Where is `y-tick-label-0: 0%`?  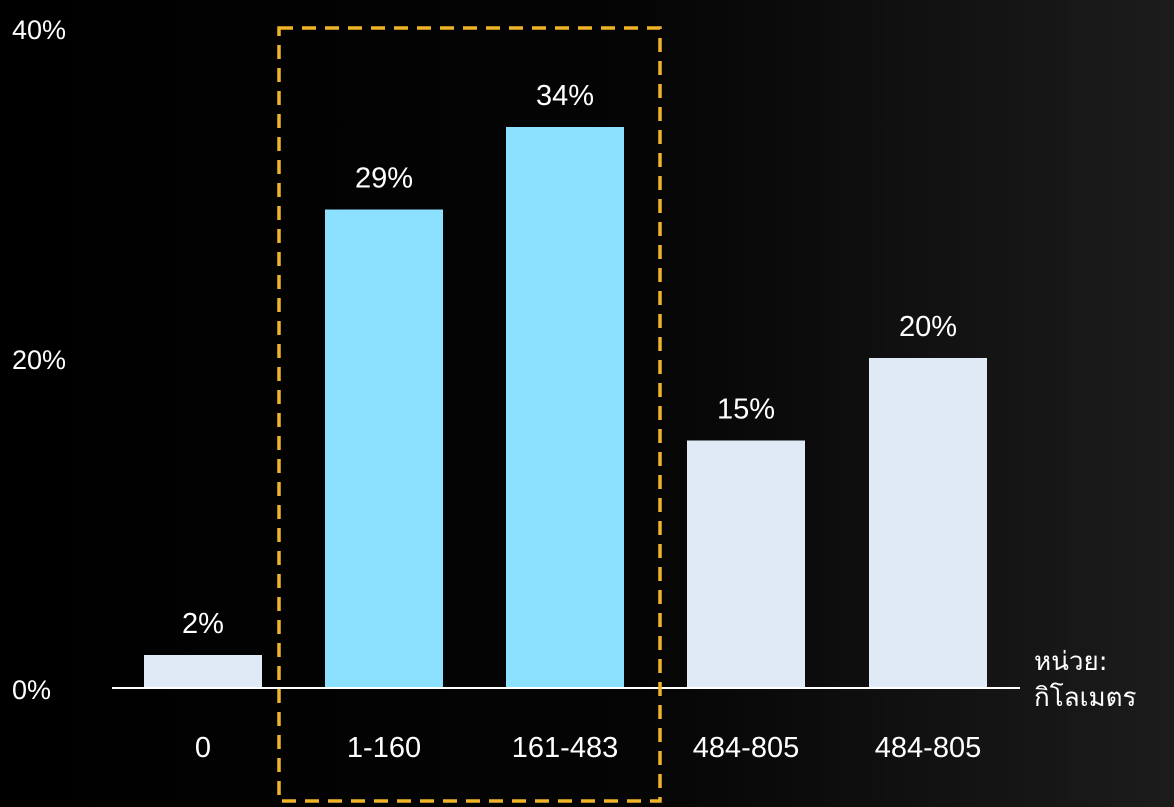 y-tick-label-0: 0% is located at coordinates (31, 690).